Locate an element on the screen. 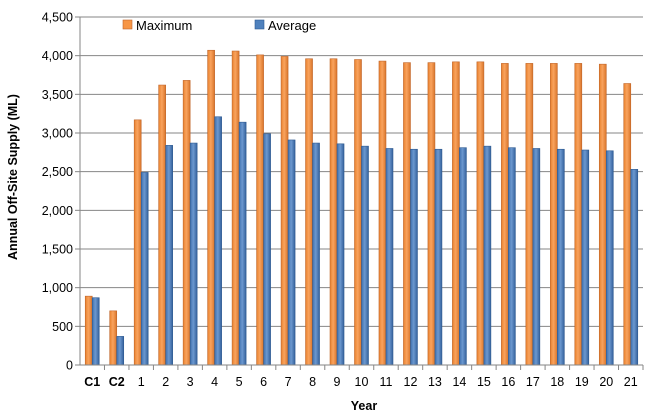  x-tick-label: 11 is located at coordinates (385, 382).